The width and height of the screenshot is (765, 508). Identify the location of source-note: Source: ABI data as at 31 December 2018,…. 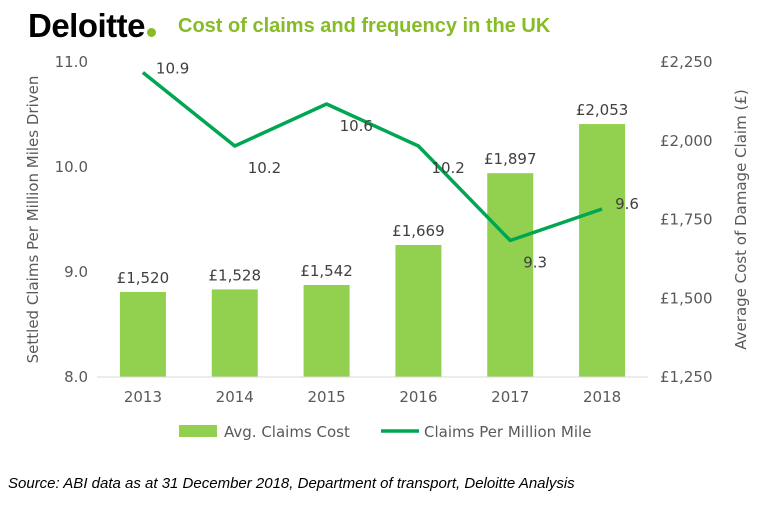
(291, 483).